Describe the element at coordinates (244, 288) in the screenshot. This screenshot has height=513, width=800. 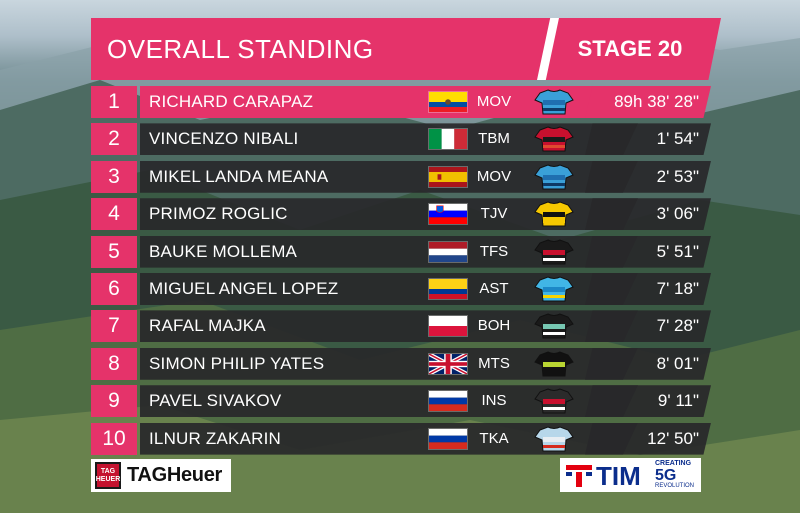
I see `rider-name: MIGUEL ANGEL LOPEZ` at that location.